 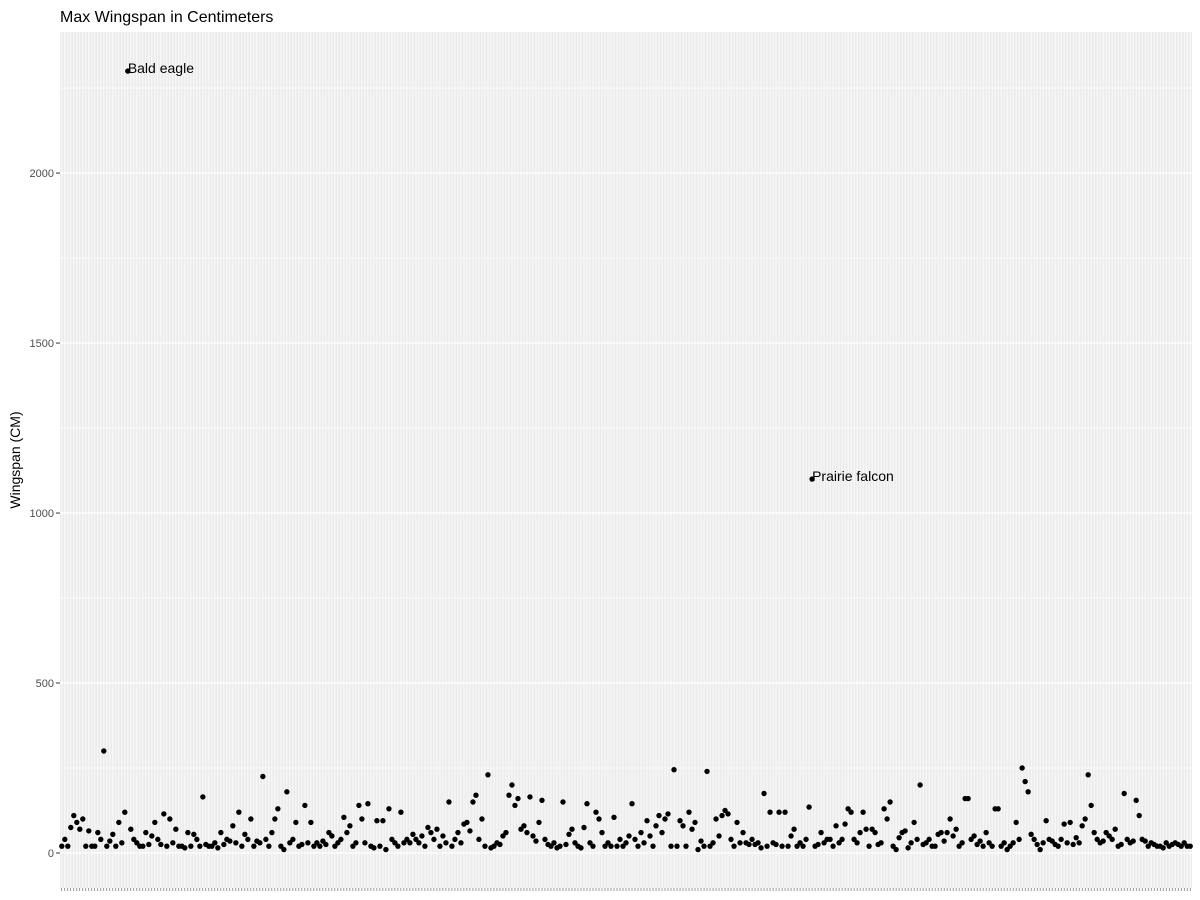 I want to click on point-label: Prairie falcon, so click(x=853, y=476).